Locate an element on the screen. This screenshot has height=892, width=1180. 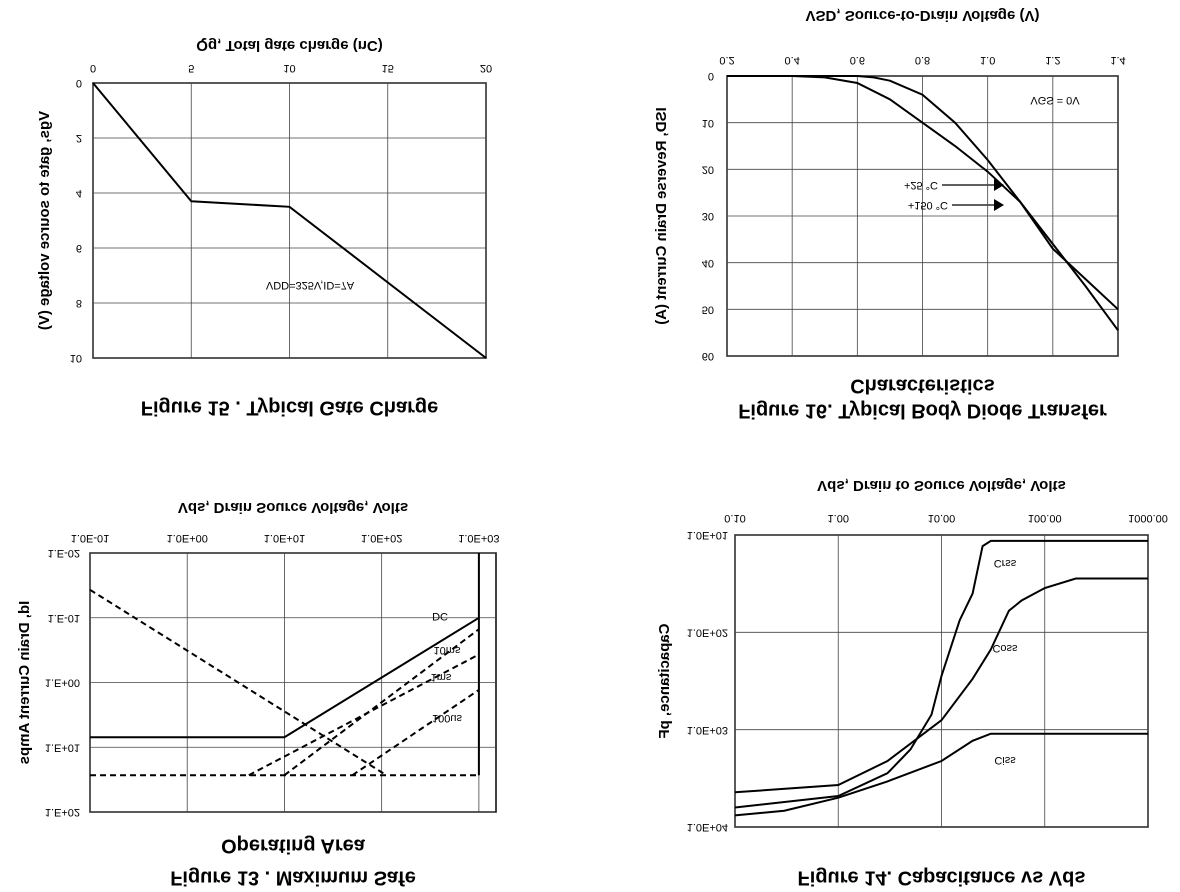
x-tick-label: 1.0E+02 is located at coordinates (381, 538).